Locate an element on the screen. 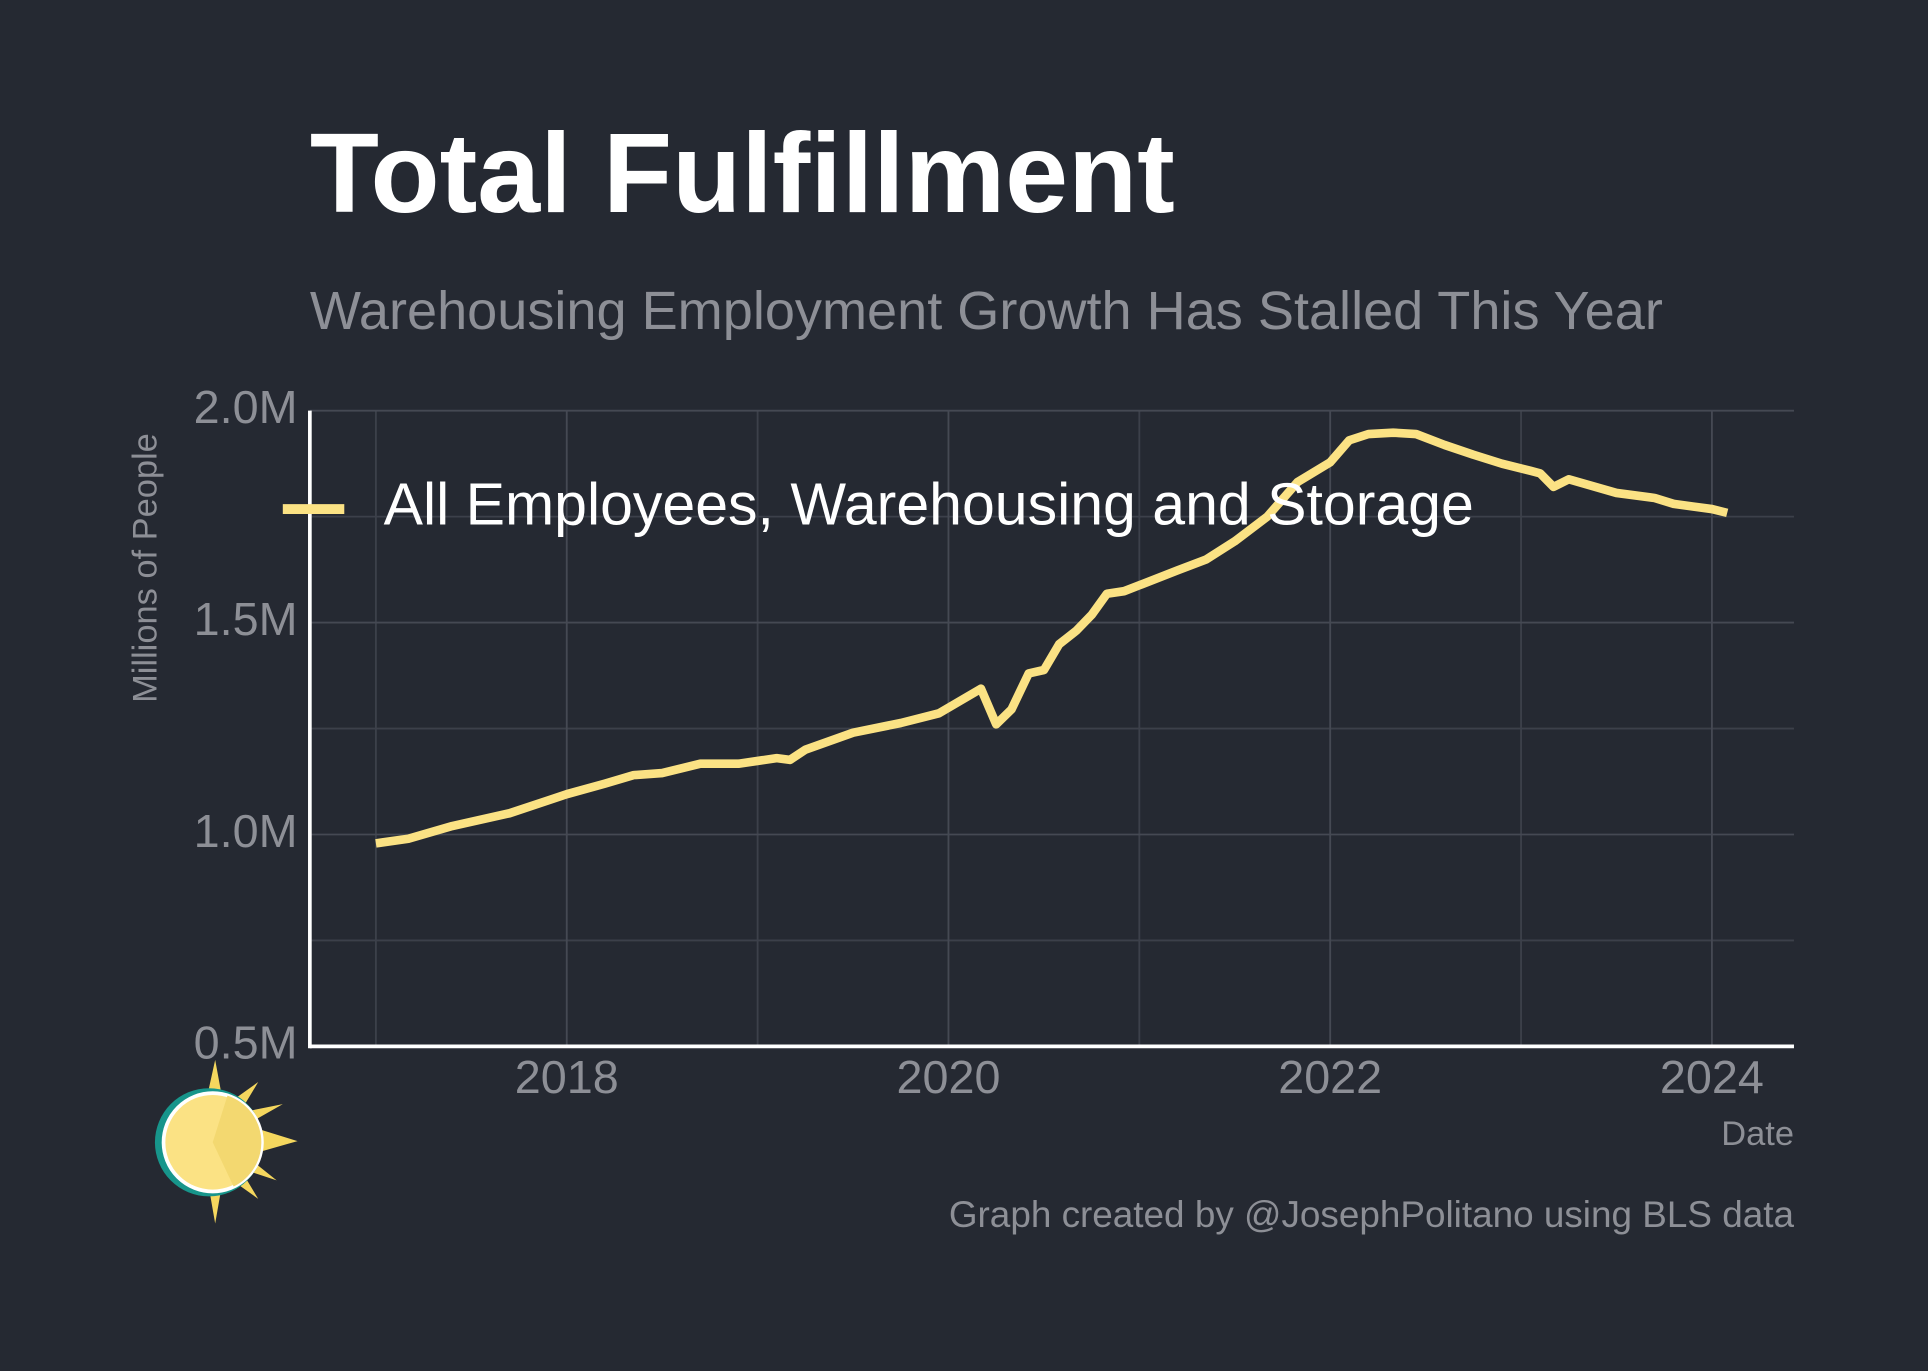 Image resolution: width=1928 pixels, height=1371 pixels. chart-title: Total Fulfillment is located at coordinates (742, 173).